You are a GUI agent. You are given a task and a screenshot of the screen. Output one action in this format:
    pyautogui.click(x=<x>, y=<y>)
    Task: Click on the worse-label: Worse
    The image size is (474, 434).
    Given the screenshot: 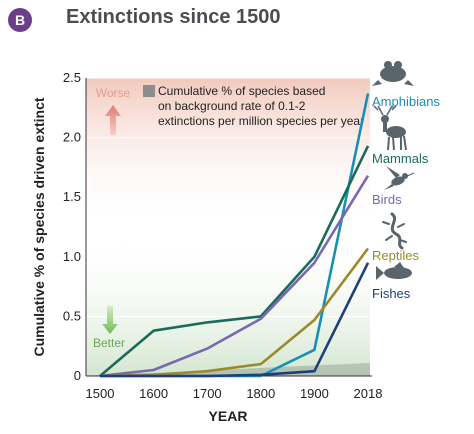 What is the action you would take?
    pyautogui.click(x=113, y=93)
    